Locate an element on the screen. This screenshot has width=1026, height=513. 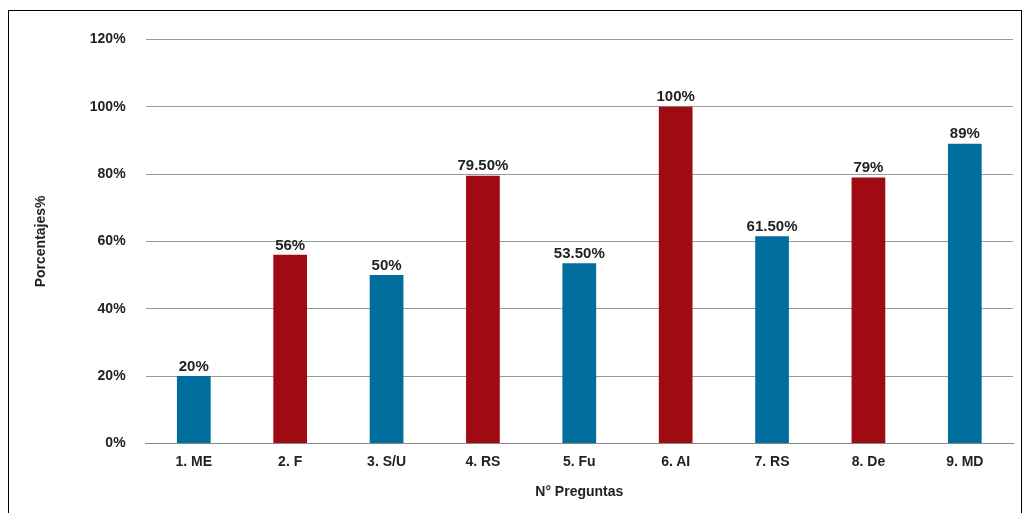
x-tick-label: 3. S/U is located at coordinates (386, 460).